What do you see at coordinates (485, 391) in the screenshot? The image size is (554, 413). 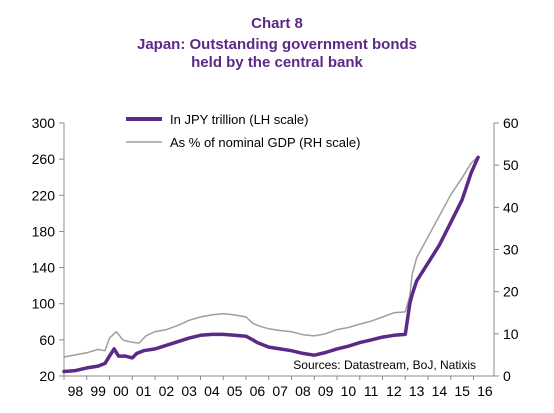 I see `x-tick-label: 16` at bounding box center [485, 391].